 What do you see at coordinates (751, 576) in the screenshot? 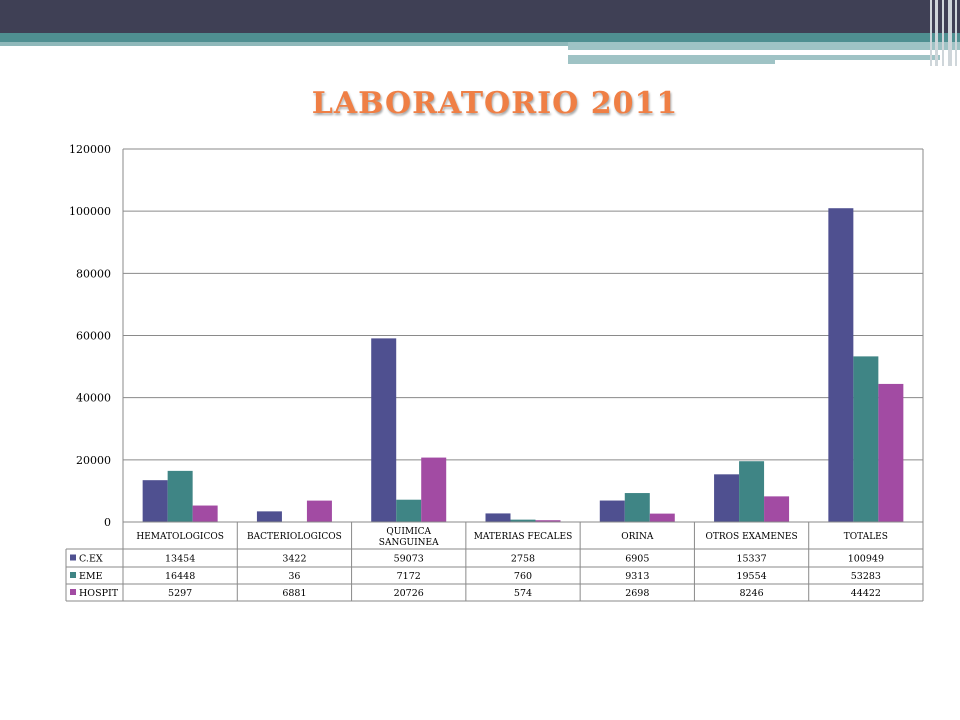
I see `table-value: 19554` at bounding box center [751, 576].